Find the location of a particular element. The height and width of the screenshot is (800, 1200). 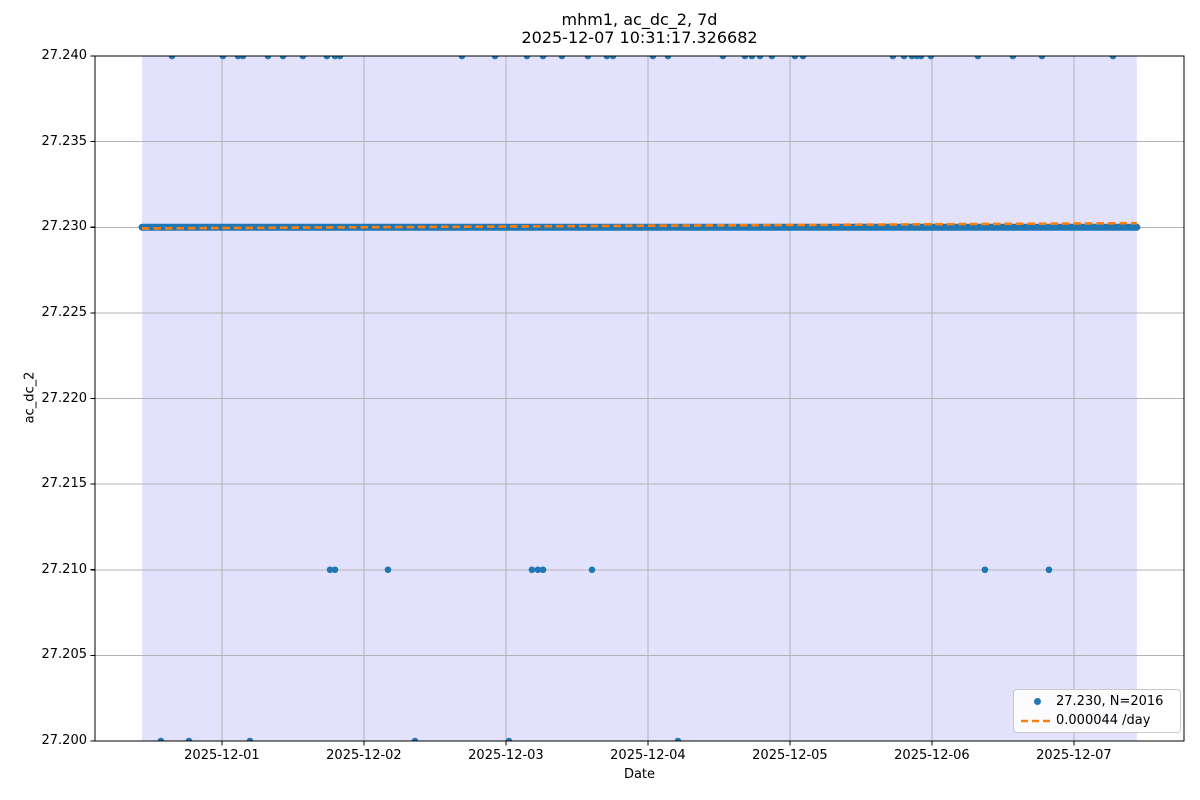

x-tick-label: 2025-12-02 is located at coordinates (364, 755).